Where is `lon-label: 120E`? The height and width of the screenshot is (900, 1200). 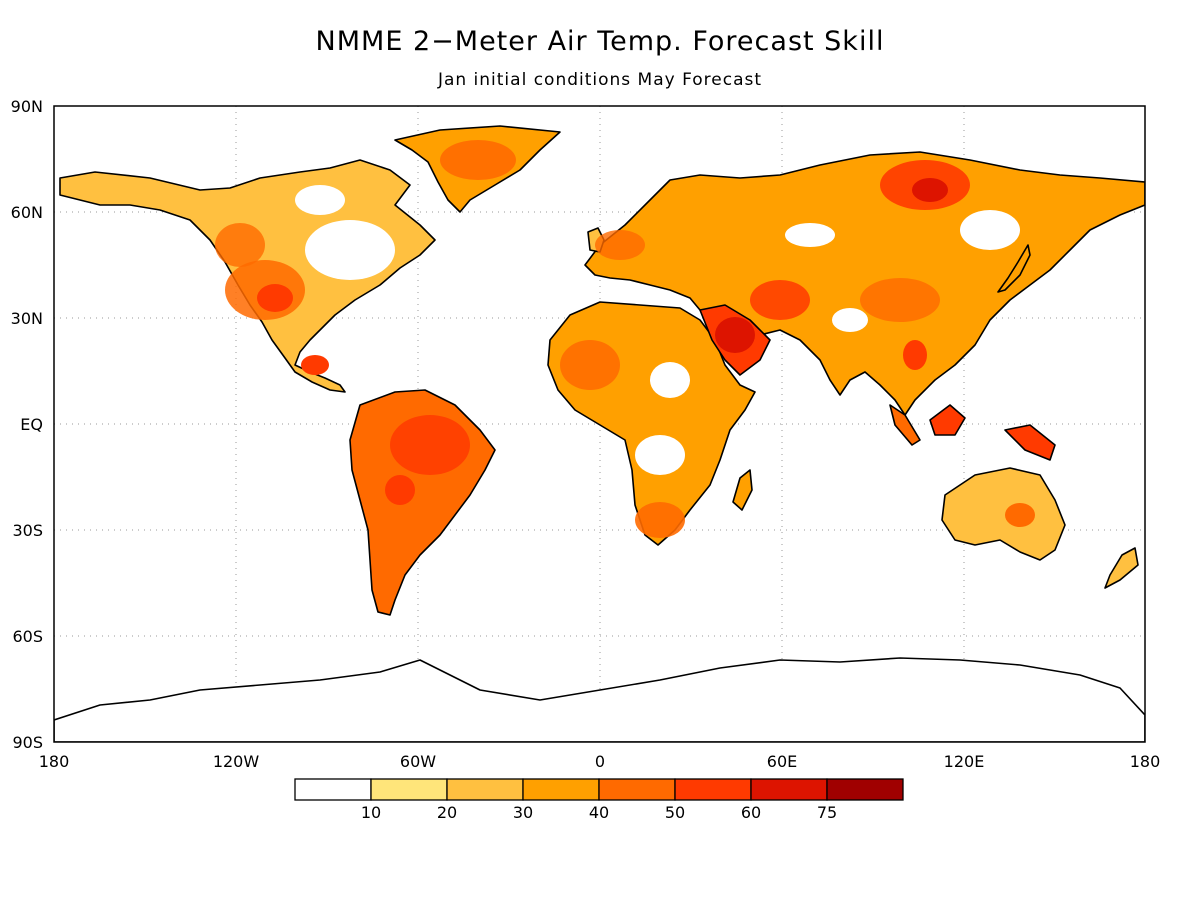 lon-label: 120E is located at coordinates (964, 761).